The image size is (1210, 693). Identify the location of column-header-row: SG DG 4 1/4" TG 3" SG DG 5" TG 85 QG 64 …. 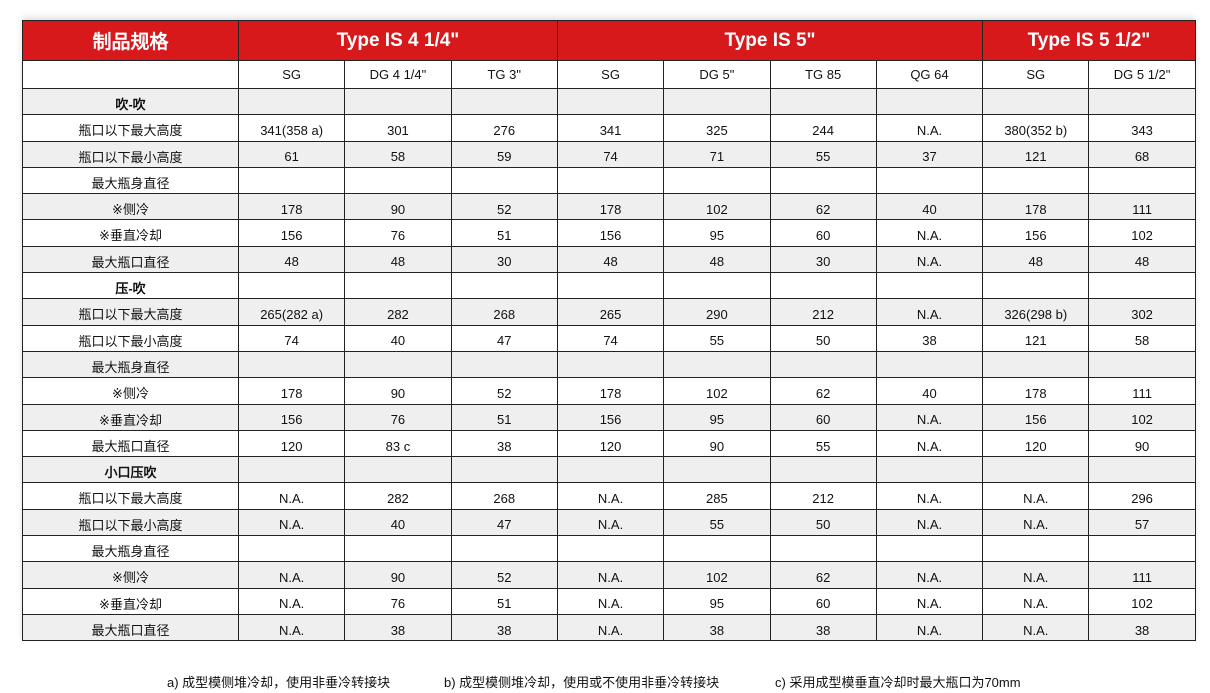
(609, 74).